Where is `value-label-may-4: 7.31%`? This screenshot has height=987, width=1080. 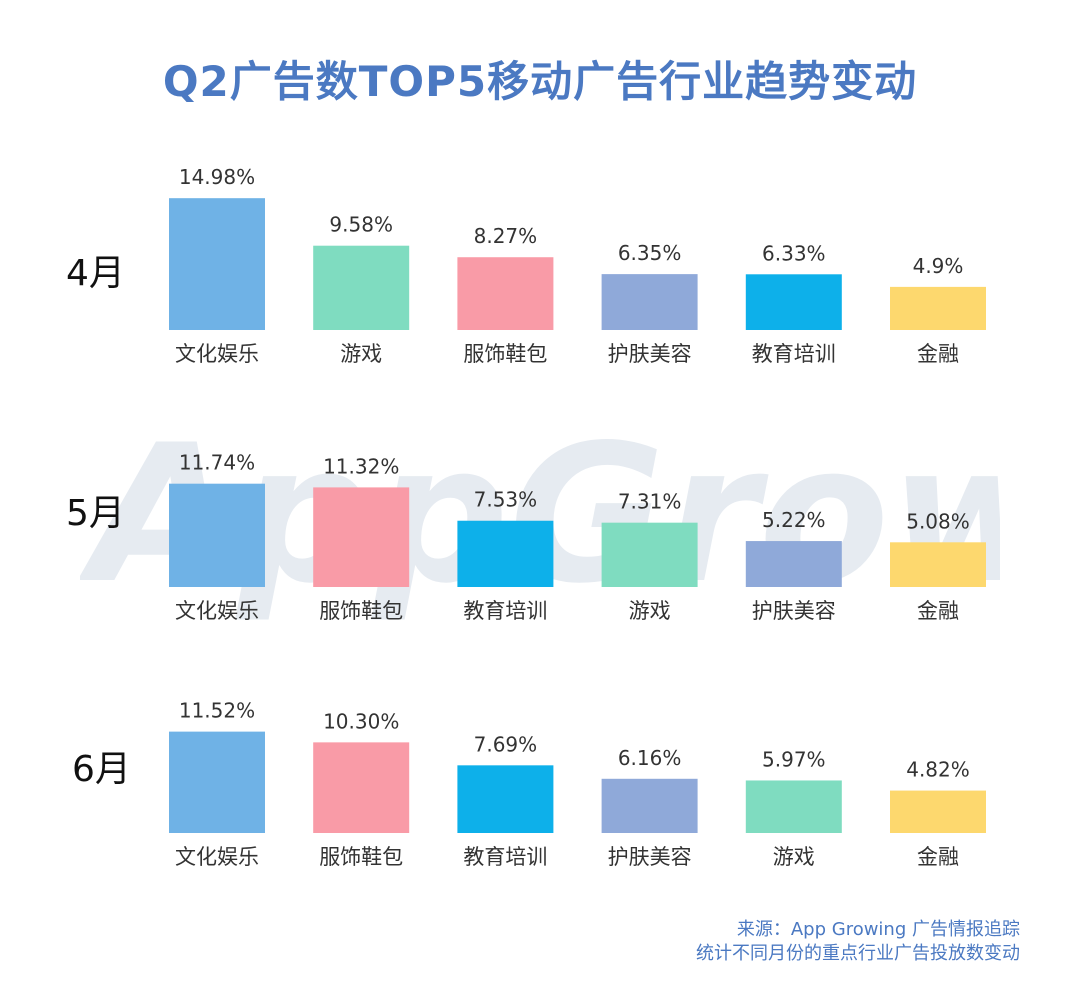 value-label-may-4: 7.31% is located at coordinates (650, 502).